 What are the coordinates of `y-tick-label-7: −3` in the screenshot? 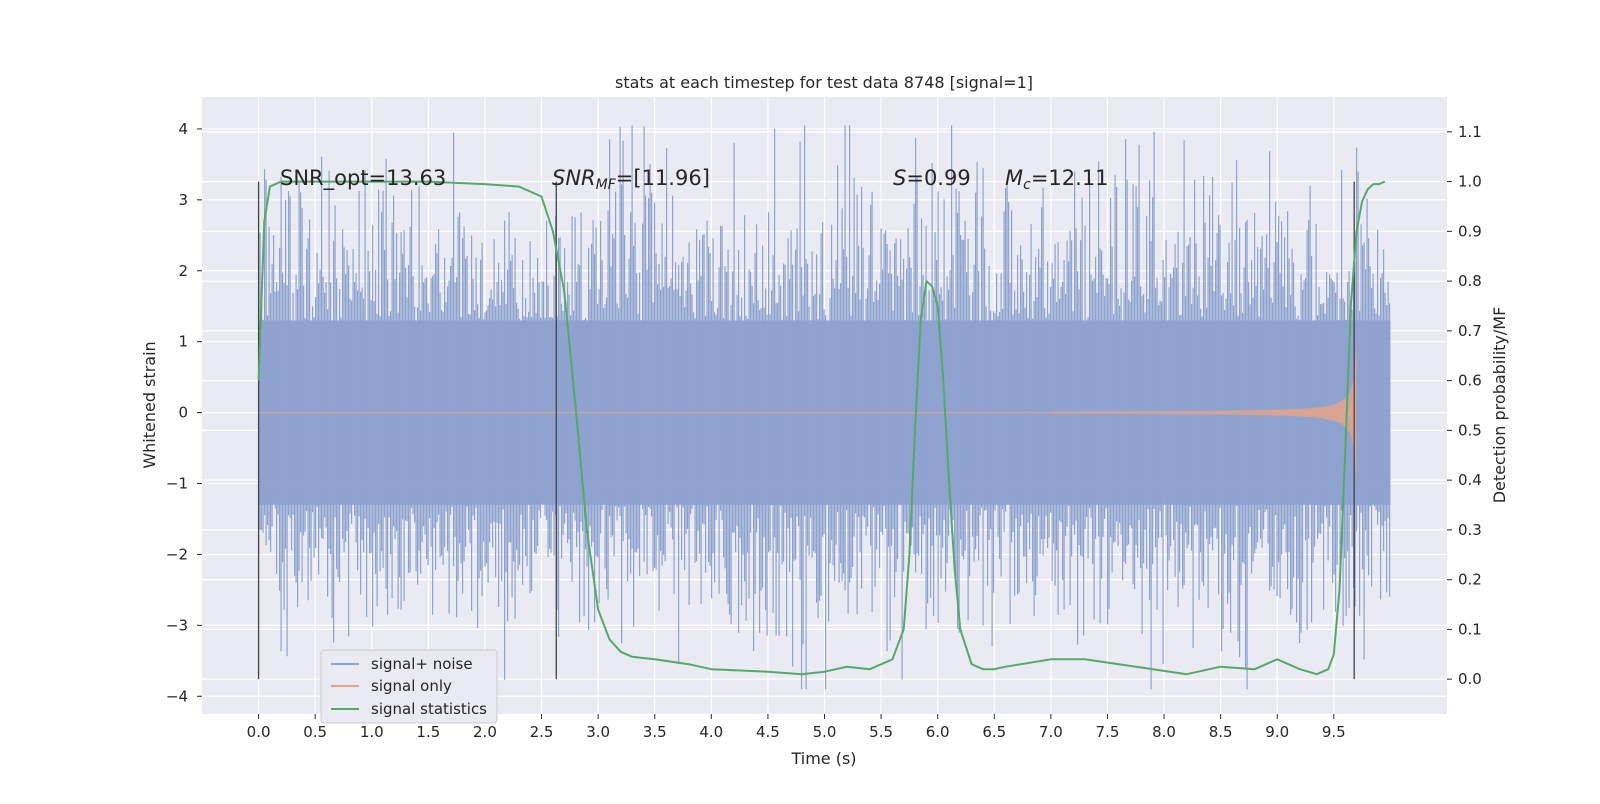 It's located at (177, 625).